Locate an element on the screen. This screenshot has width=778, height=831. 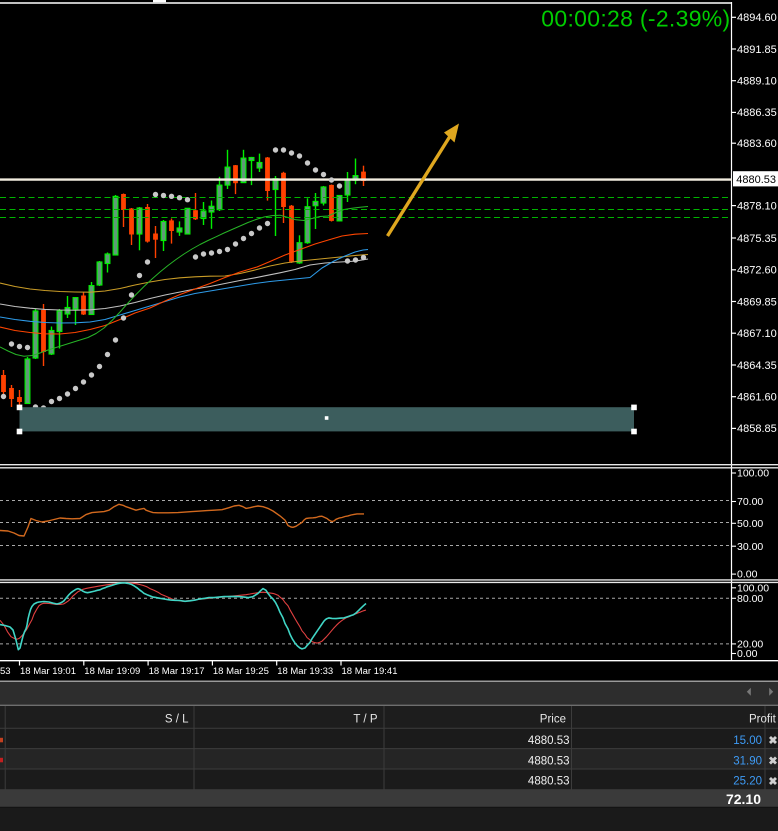
svg-text: 18 Mar 19:17 is located at coordinates (177, 671).